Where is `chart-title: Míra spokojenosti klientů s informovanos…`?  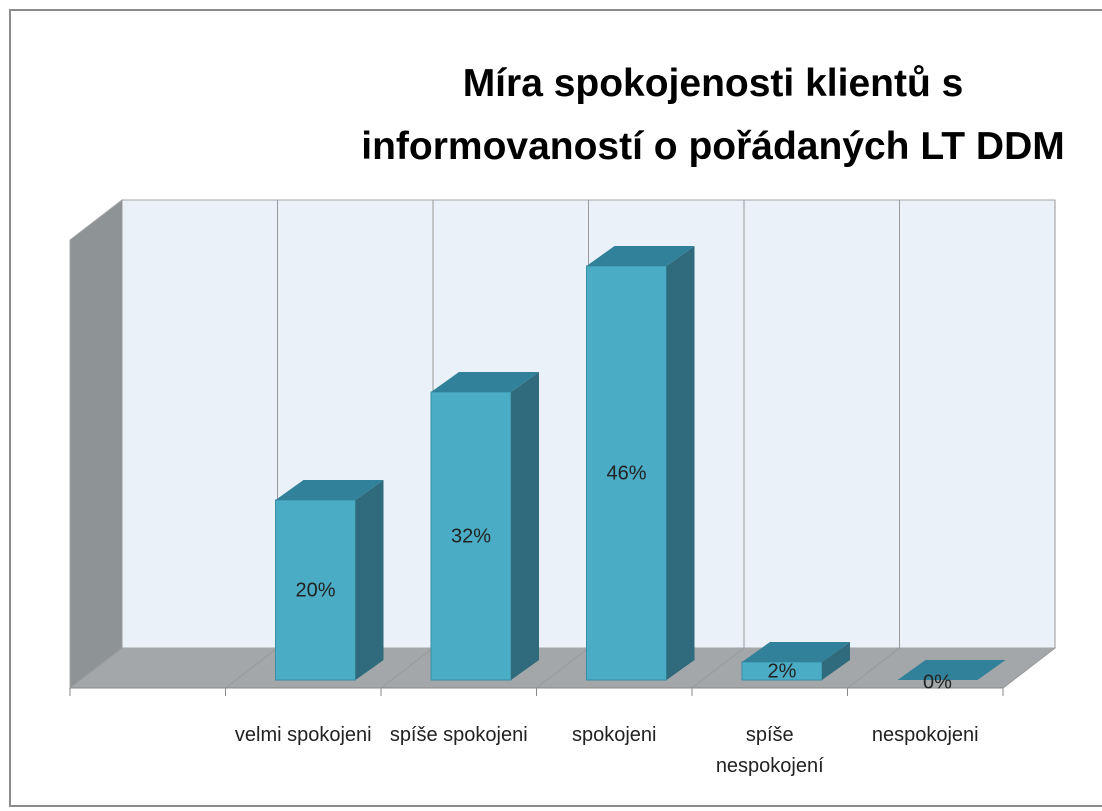
chart-title: Míra spokojenosti klientů s informovanos… is located at coordinates (713, 115).